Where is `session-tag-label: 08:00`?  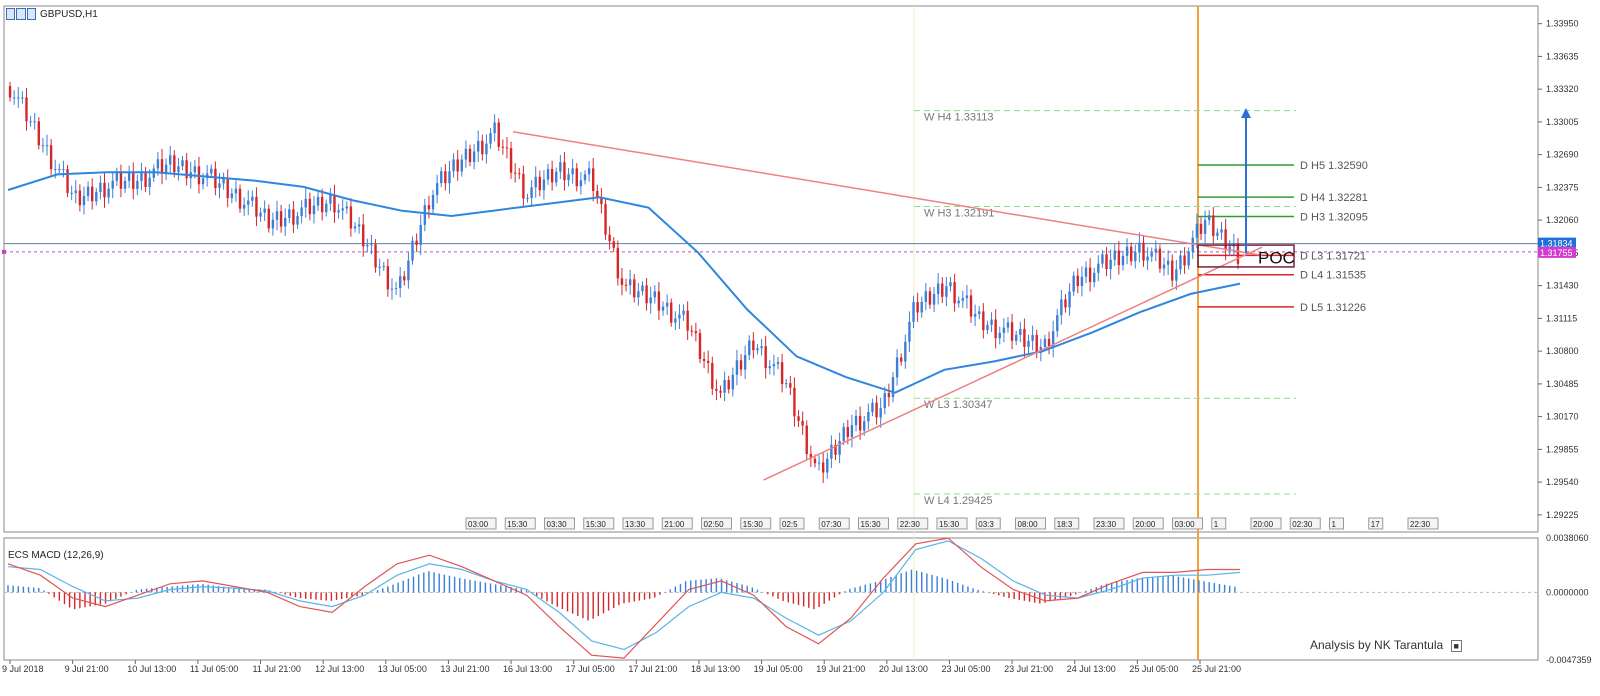 session-tag-label: 08:00 is located at coordinates (1028, 524).